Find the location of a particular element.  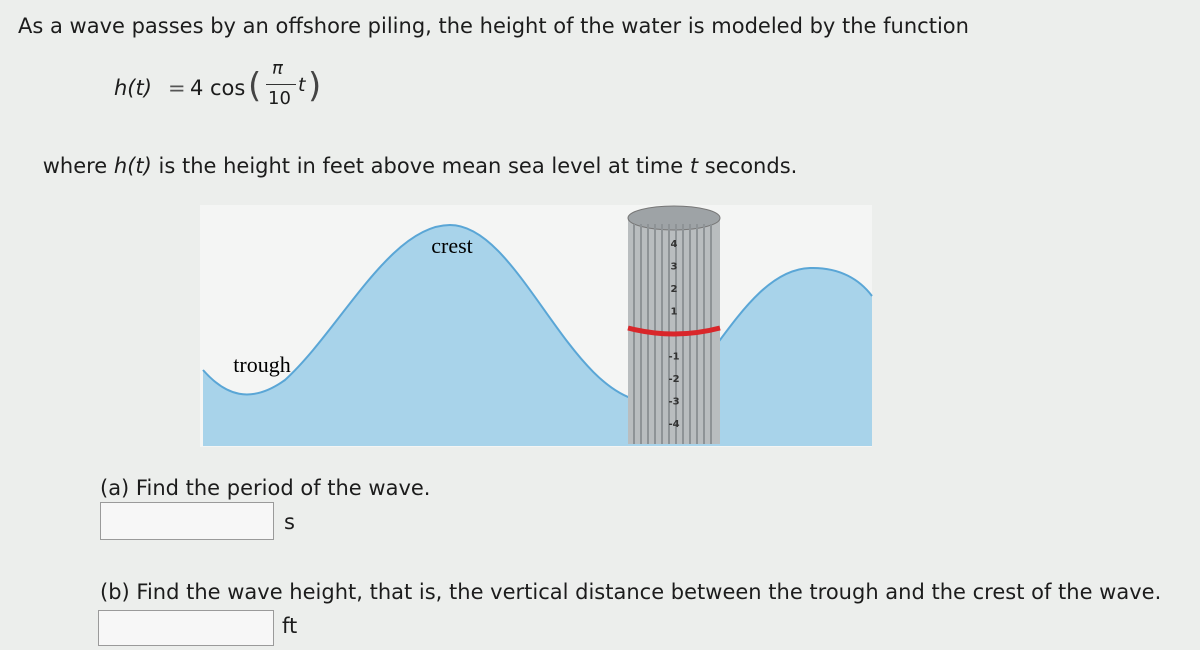

formula-numerator: π is located at coordinates (277, 68).